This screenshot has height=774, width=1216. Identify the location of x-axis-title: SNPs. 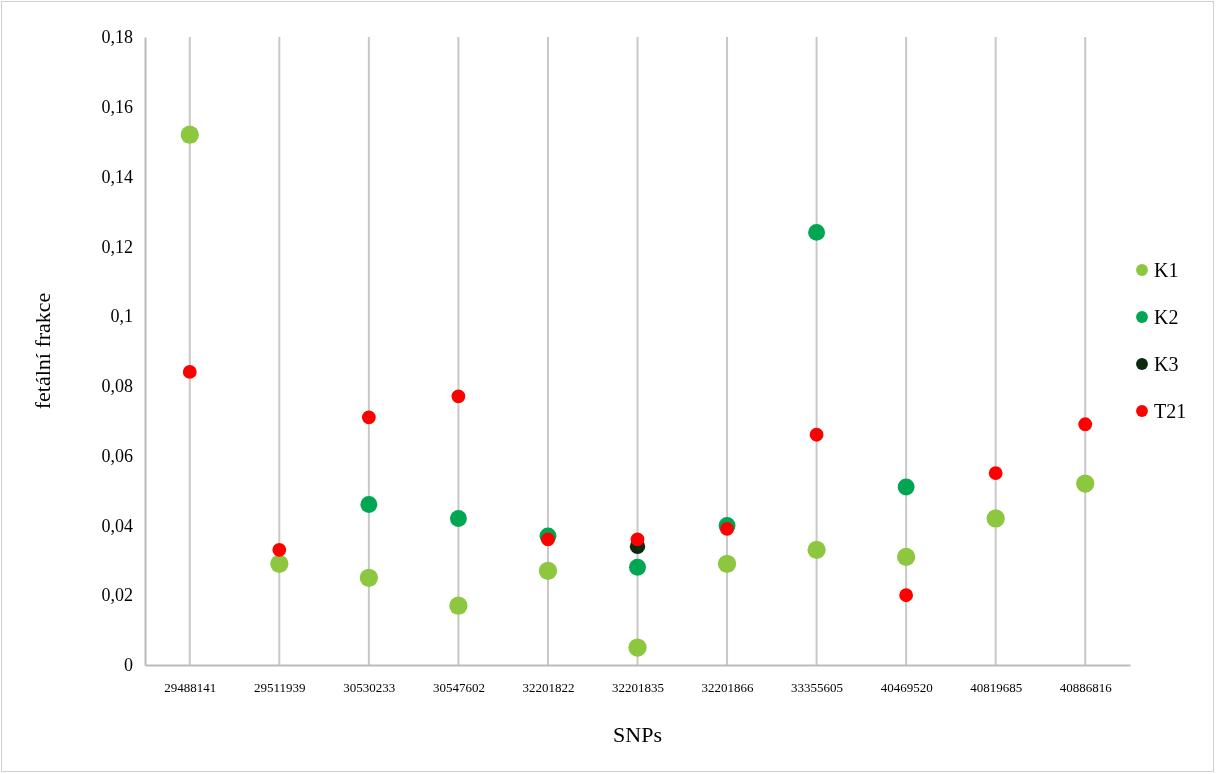
(637, 734).